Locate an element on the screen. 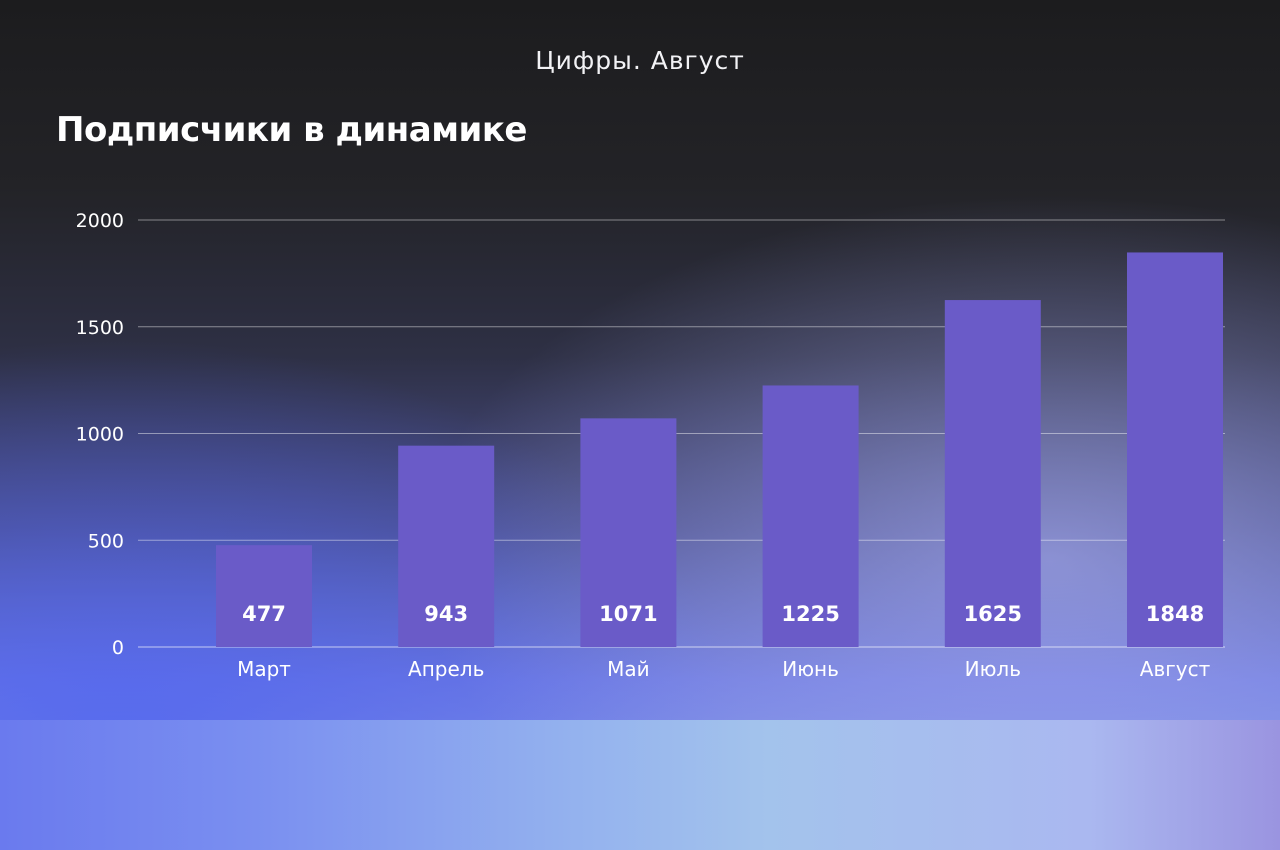  bar-value-label: 477 is located at coordinates (264, 614).